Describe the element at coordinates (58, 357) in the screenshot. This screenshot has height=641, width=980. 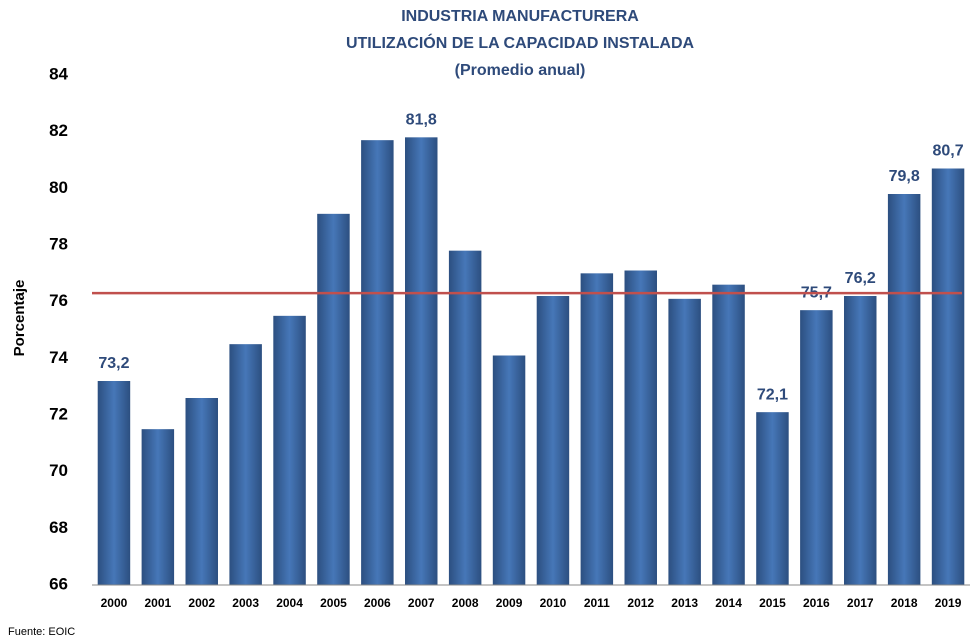
I see `y-tick-label: 74` at that location.